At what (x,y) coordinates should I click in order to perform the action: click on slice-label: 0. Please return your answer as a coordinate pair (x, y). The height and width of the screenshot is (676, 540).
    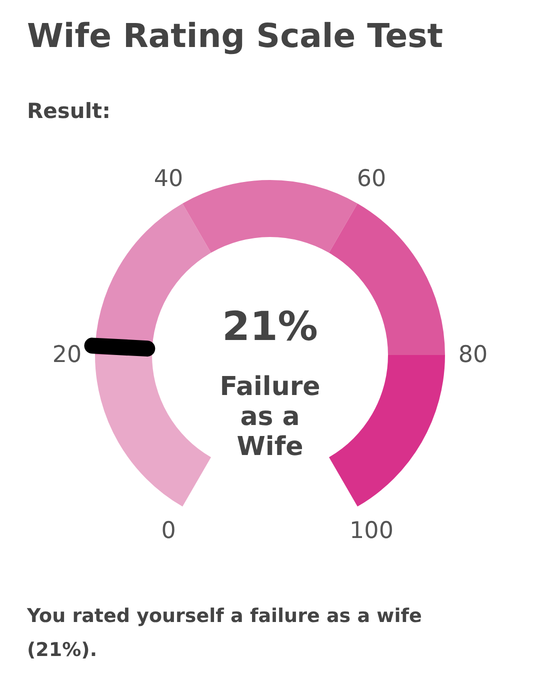
    Looking at the image, I should click on (168, 531).